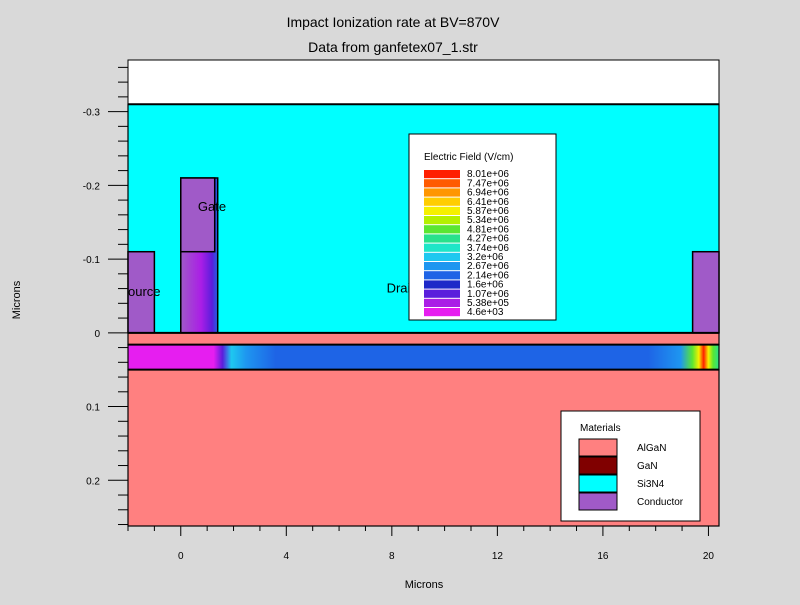 The height and width of the screenshot is (605, 800). What do you see at coordinates (485, 257) in the screenshot?
I see `field-legend-level: 3.2e+06` at bounding box center [485, 257].